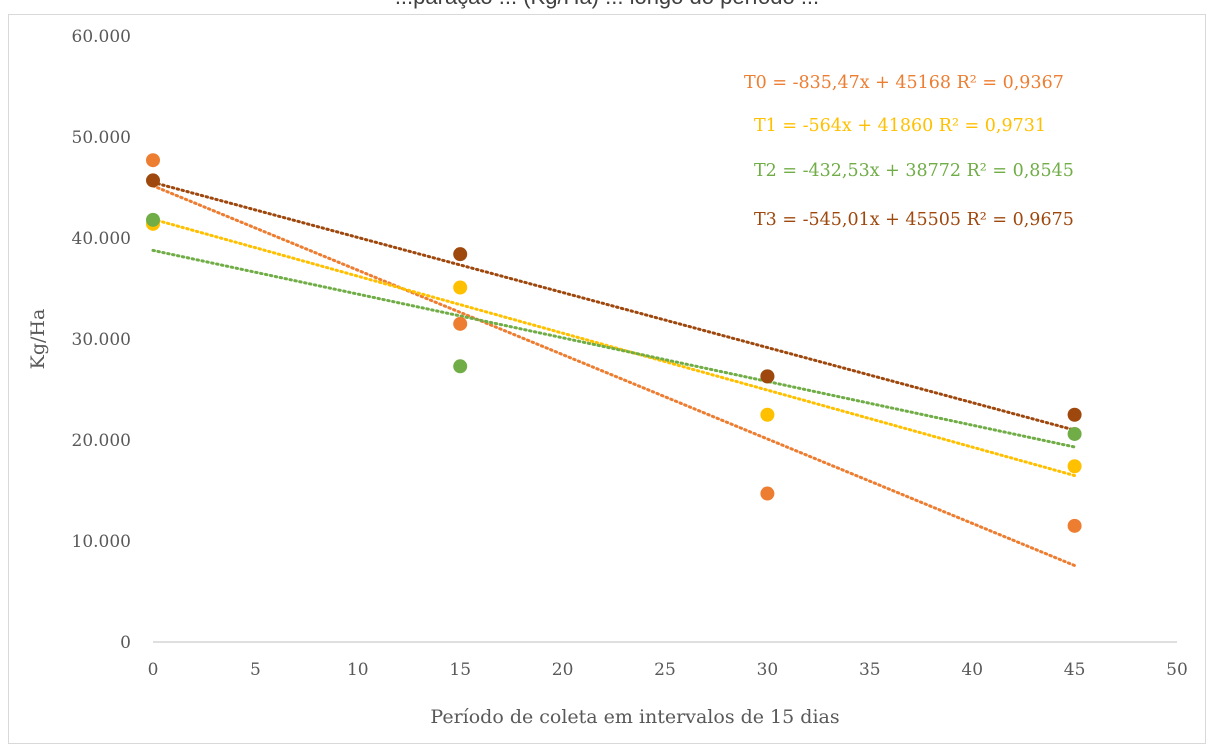 This screenshot has width=1214, height=756. What do you see at coordinates (101, 37) in the screenshot?
I see `y-tick-label: 60.000` at bounding box center [101, 37].